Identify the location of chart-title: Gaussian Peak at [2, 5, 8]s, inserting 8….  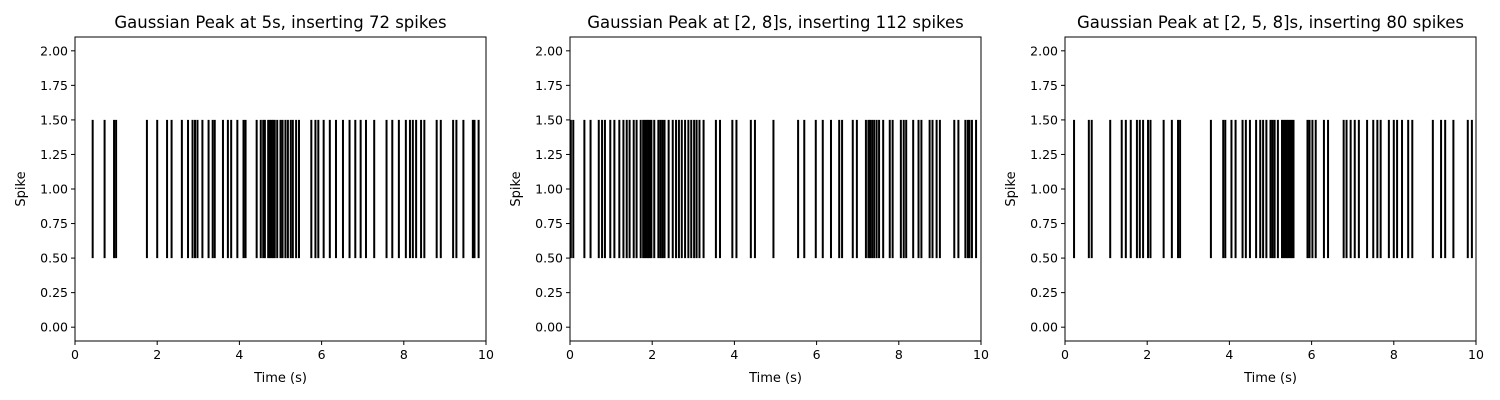
(1270, 22).